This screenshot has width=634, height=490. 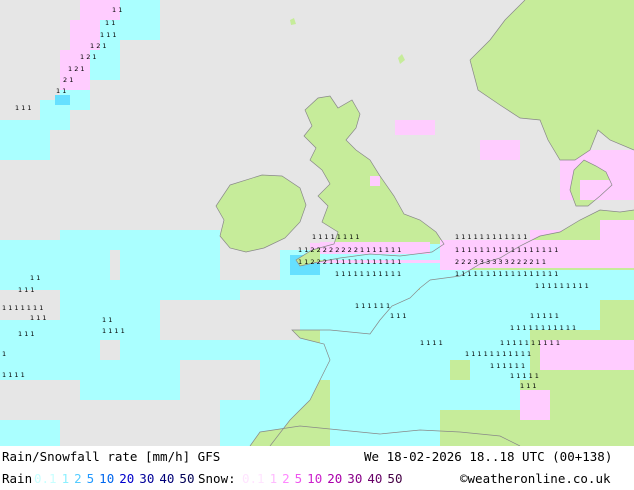 I want to click on precip-value-row: 1 1 1 1 1 1 1 1, so click(x=336, y=237).